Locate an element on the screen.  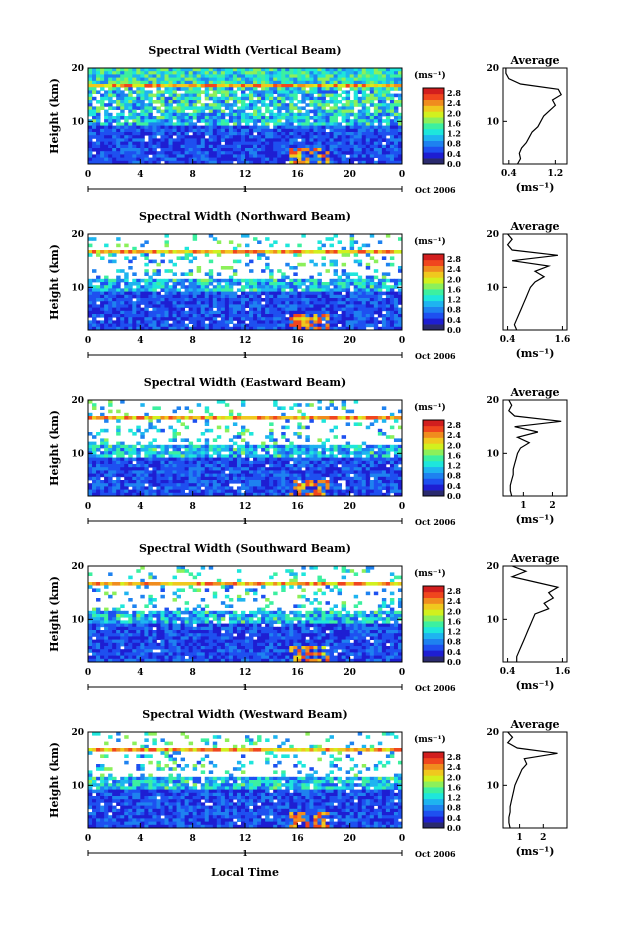
panel-title: Spectral Width (Northward Beam) is located at coordinates (245, 216).